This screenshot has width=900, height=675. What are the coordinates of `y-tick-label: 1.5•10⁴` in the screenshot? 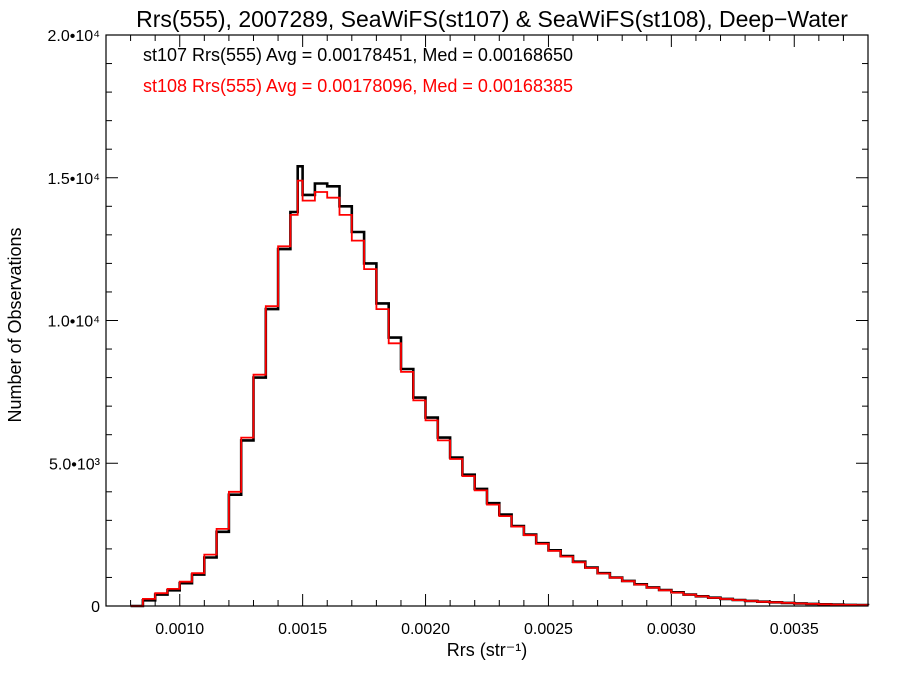 It's located at (73, 179).